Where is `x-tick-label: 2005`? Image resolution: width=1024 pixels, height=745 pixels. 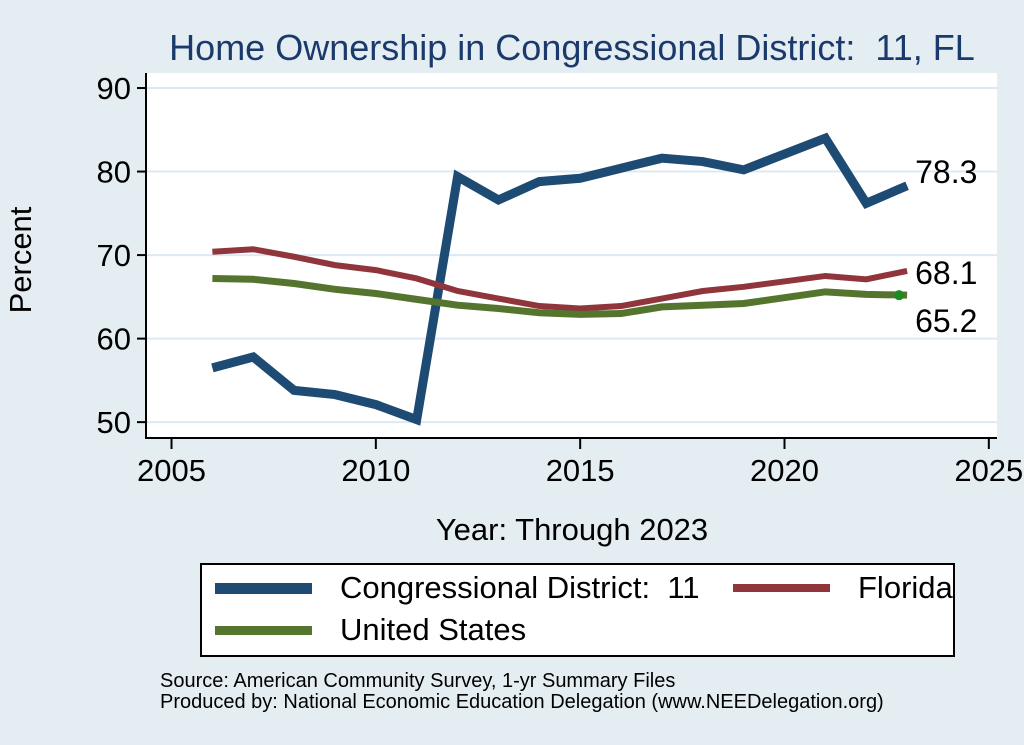
x-tick-label: 2005 is located at coordinates (171, 470).